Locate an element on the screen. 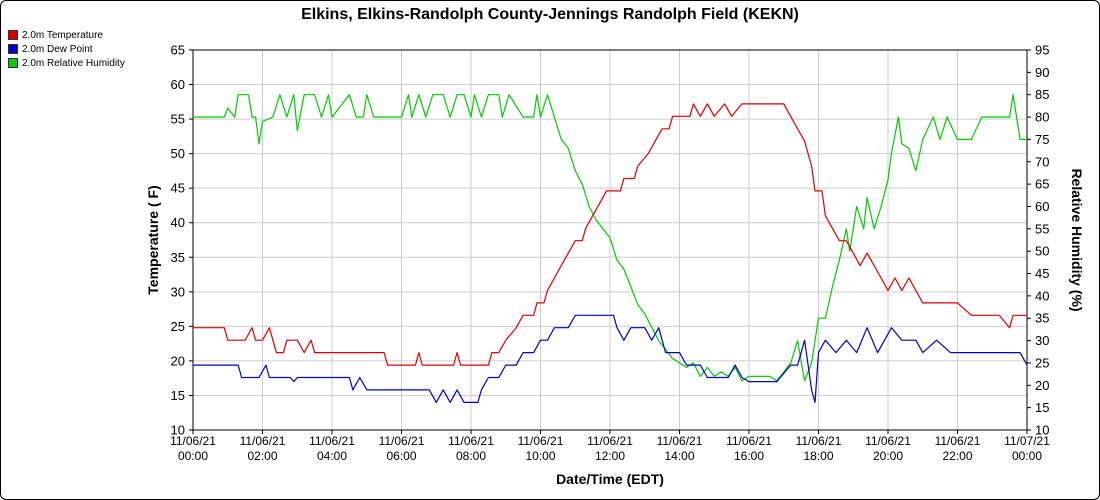  y-right-tick-label: 75 is located at coordinates (1042, 139).